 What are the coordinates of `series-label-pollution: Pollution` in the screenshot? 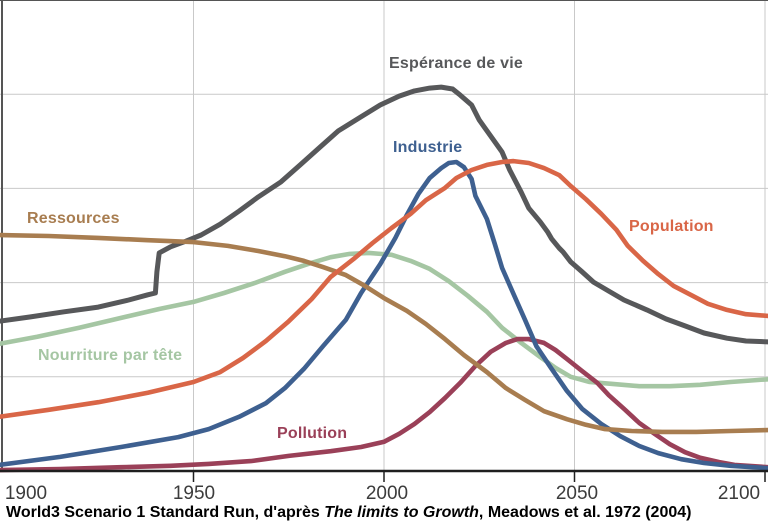 It's located at (312, 433).